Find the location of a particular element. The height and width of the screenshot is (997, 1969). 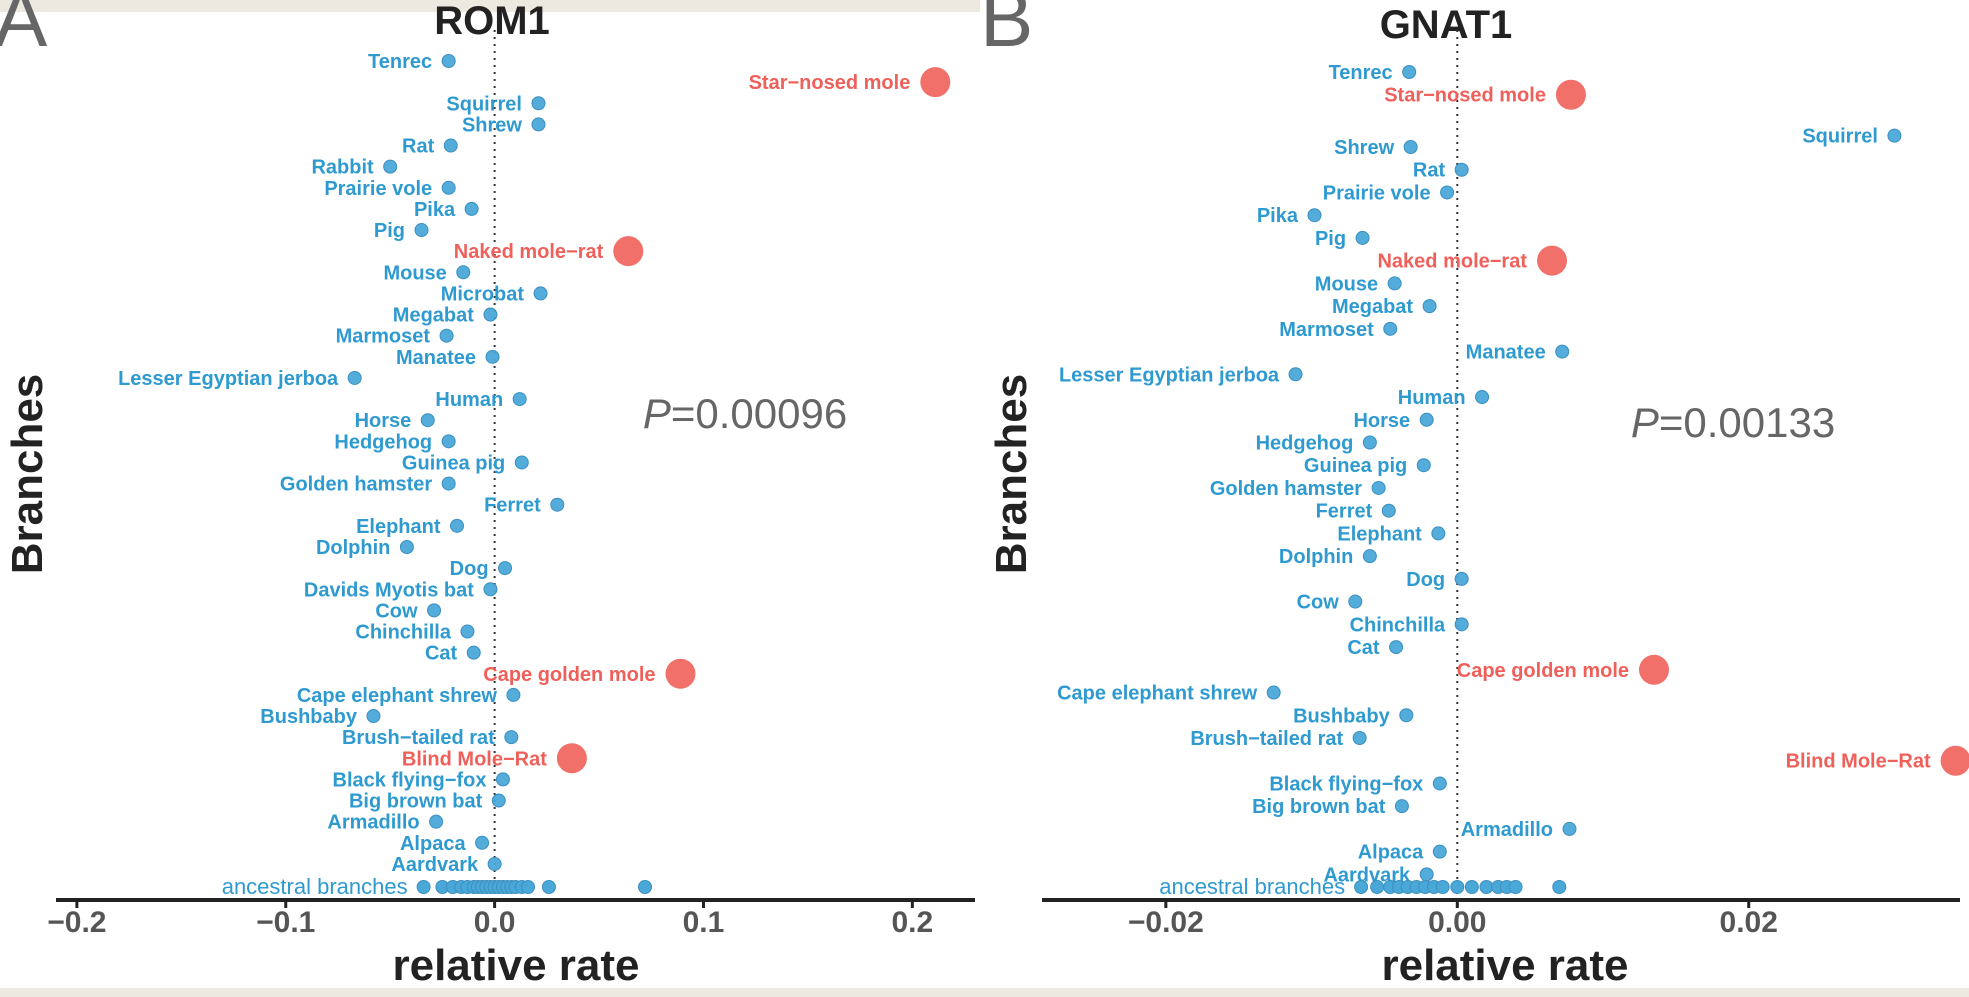

top-band is located at coordinates (490, 6).